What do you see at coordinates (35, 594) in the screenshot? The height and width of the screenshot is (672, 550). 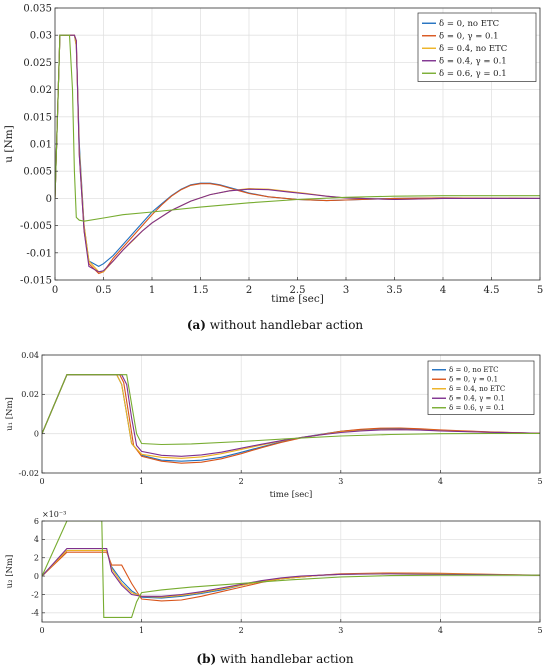 I see `y-tick-label: -2` at bounding box center [35, 594].